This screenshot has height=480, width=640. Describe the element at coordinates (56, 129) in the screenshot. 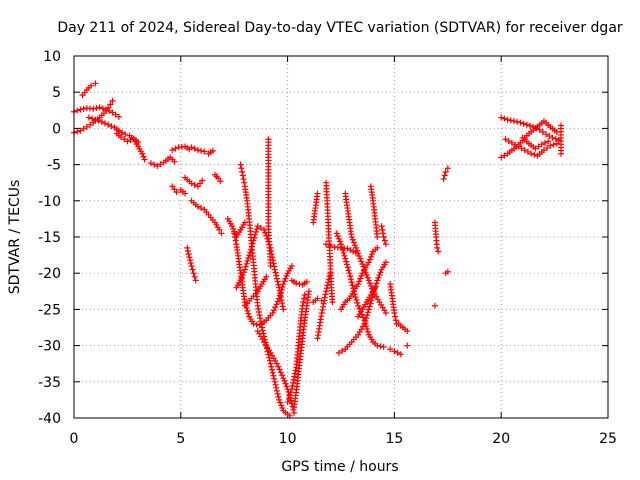

I see `y-tick-label: 0` at that location.